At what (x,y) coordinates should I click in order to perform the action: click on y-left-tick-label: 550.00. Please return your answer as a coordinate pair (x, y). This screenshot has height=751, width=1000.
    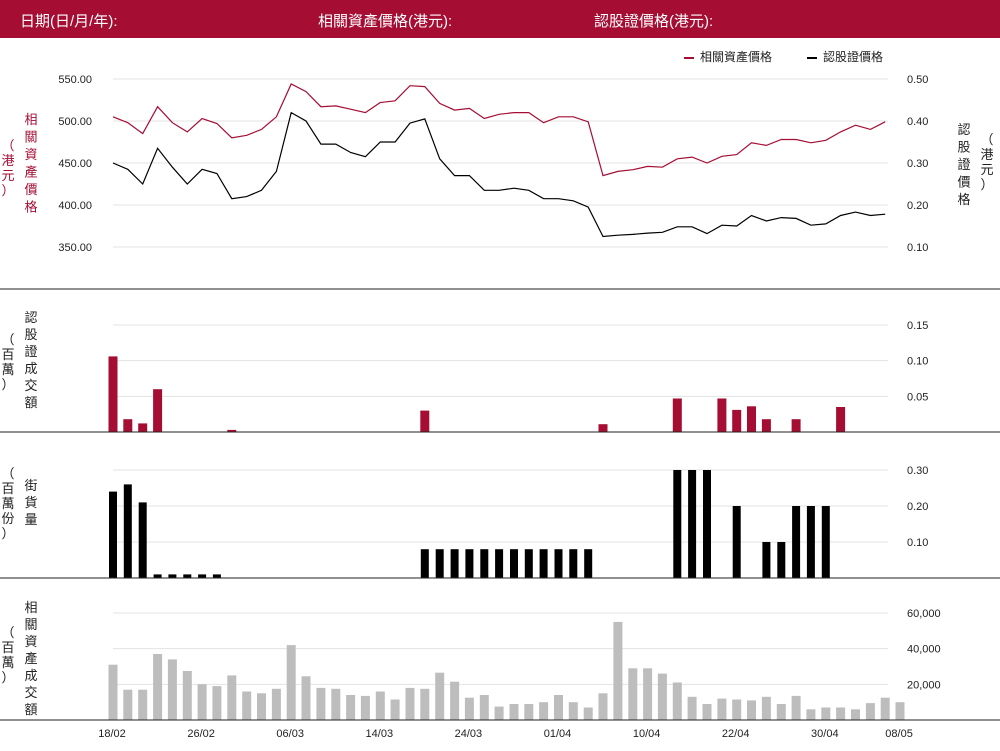
    Looking at the image, I should click on (75, 80).